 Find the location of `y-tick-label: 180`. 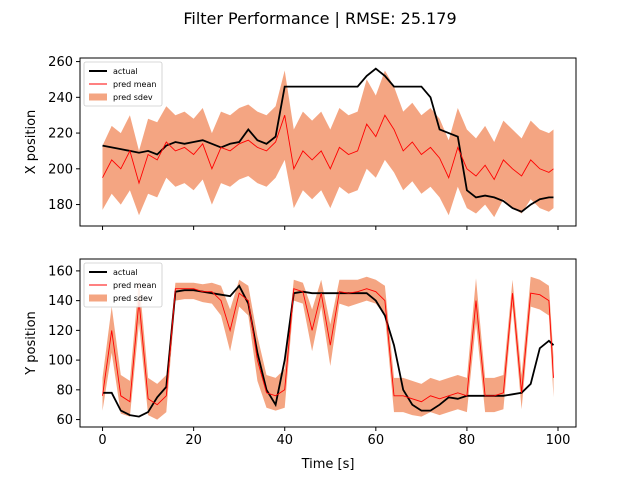

y-tick-label: 180 is located at coordinates (60, 205).